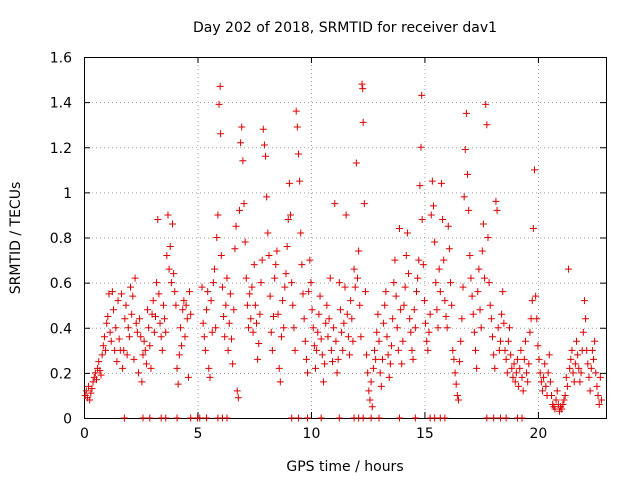  I want to click on y-tick-label: 0, so click(67, 420).